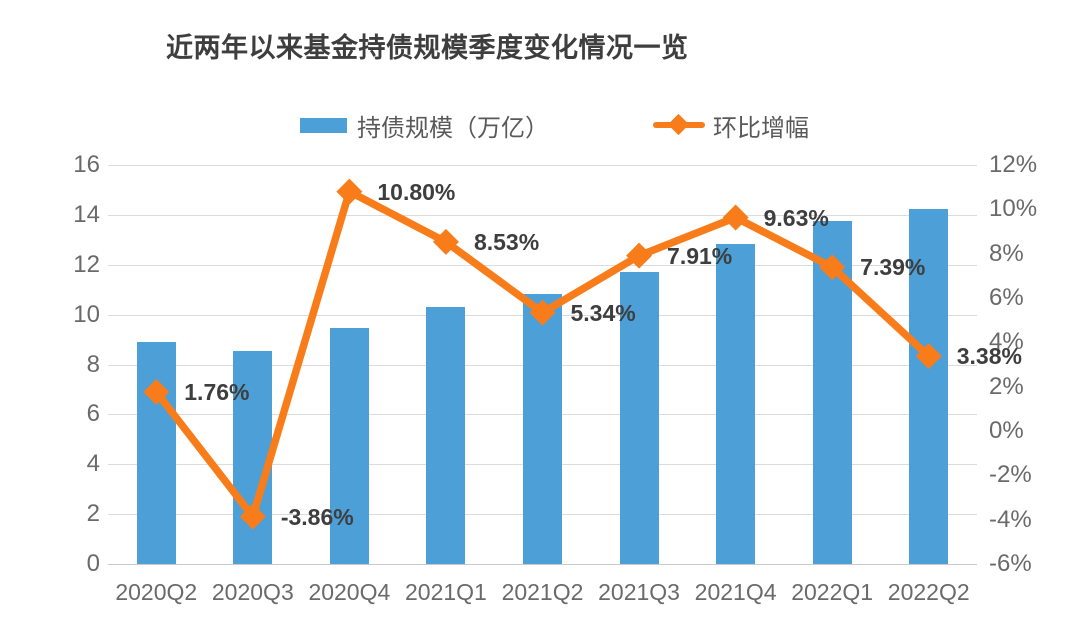 This screenshot has height=624, width=1080. What do you see at coordinates (1006, 297) in the screenshot?
I see `y-right-tick-6%: 6%` at bounding box center [1006, 297].